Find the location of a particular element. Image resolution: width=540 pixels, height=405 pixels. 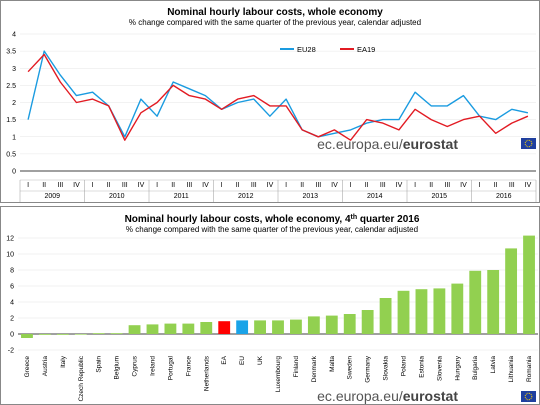

line-y-tick-label: 3 is located at coordinates (14, 69).